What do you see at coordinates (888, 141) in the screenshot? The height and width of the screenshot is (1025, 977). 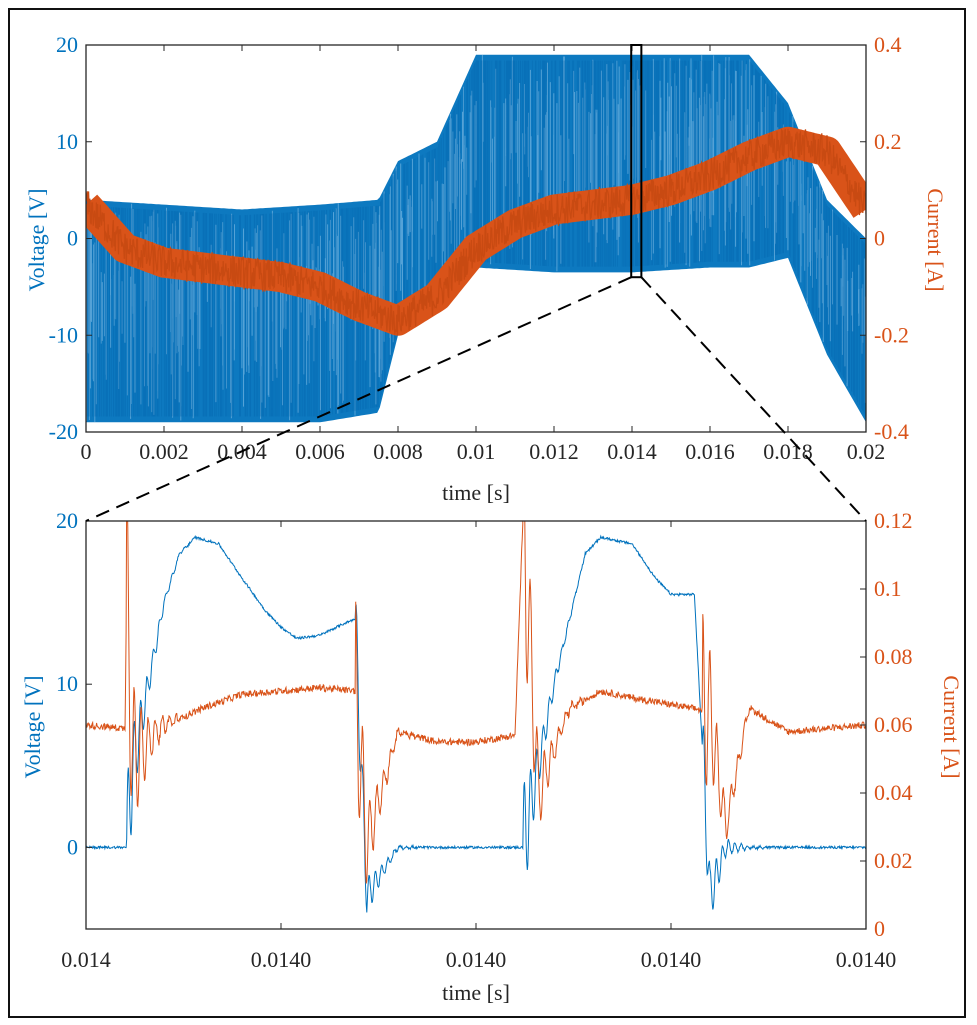 I see `top-right-tick-label: 0.2` at bounding box center [888, 141].